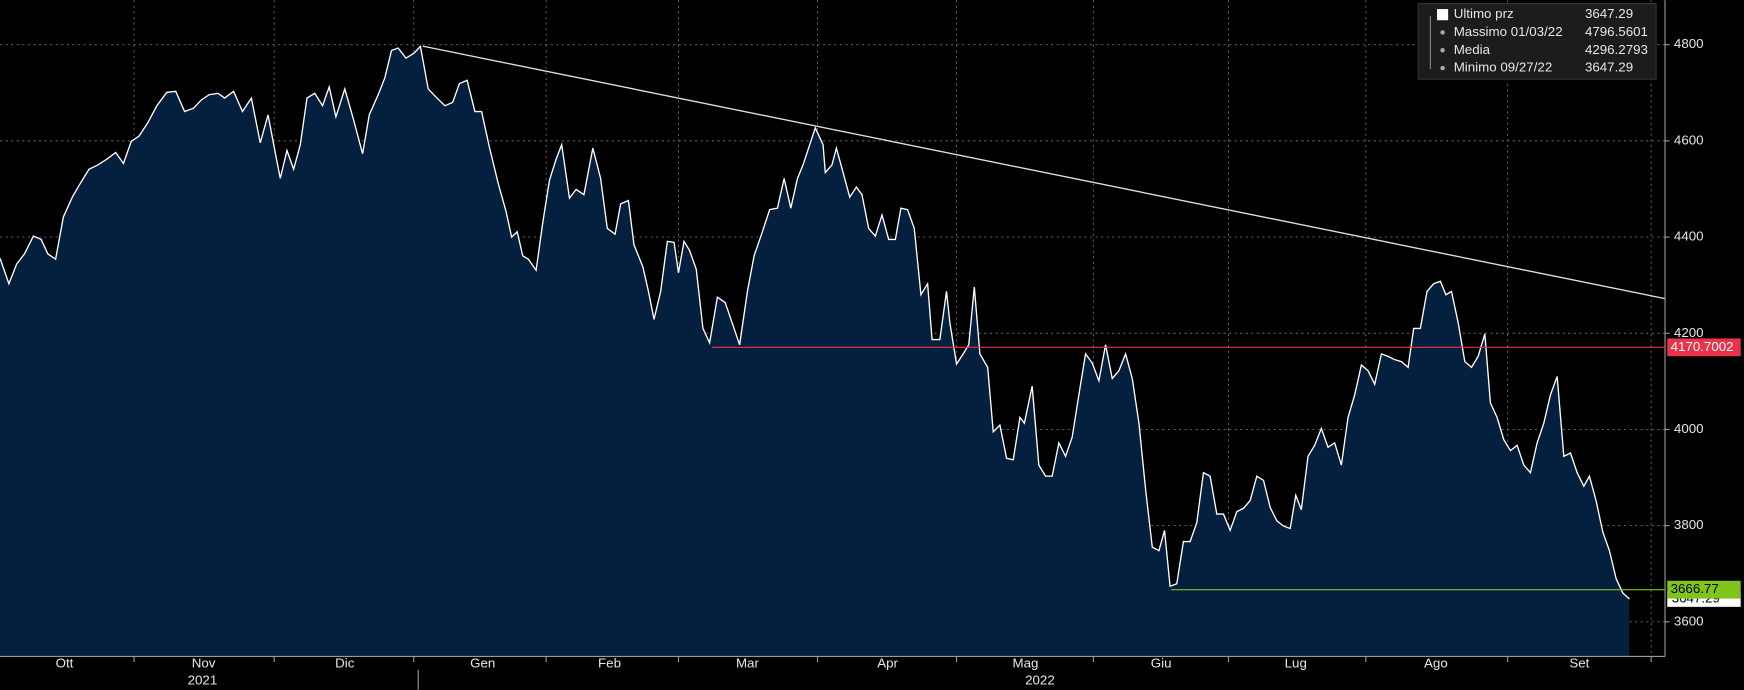 The width and height of the screenshot is (1744, 690). I want to click on legend-box, so click(1537, 41).